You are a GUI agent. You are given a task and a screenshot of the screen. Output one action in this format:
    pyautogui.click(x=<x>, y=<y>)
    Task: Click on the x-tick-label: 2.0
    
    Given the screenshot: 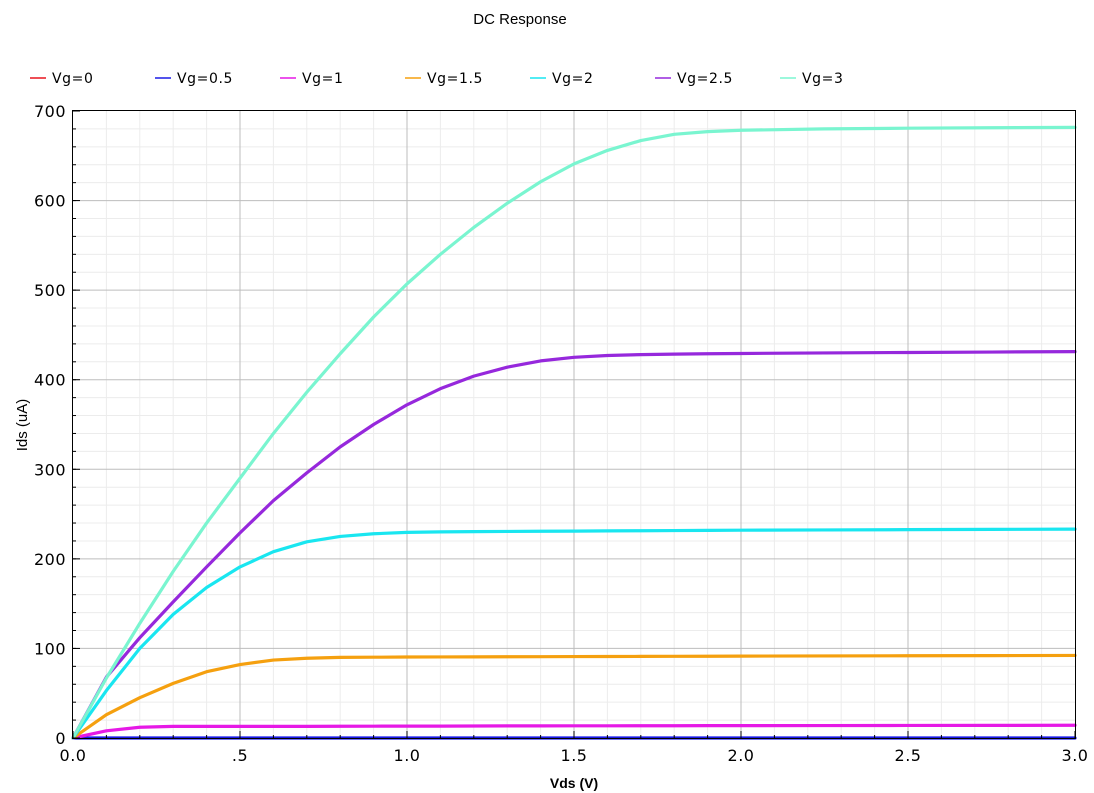 What is the action you would take?
    pyautogui.click(x=741, y=755)
    